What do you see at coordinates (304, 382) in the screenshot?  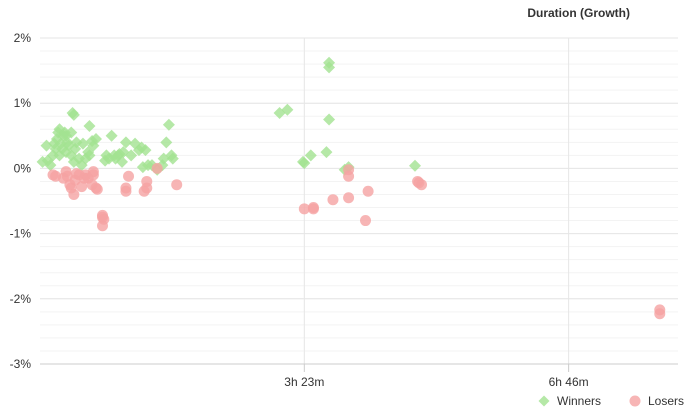 I see `x-tick-label: 3h 23m` at bounding box center [304, 382].